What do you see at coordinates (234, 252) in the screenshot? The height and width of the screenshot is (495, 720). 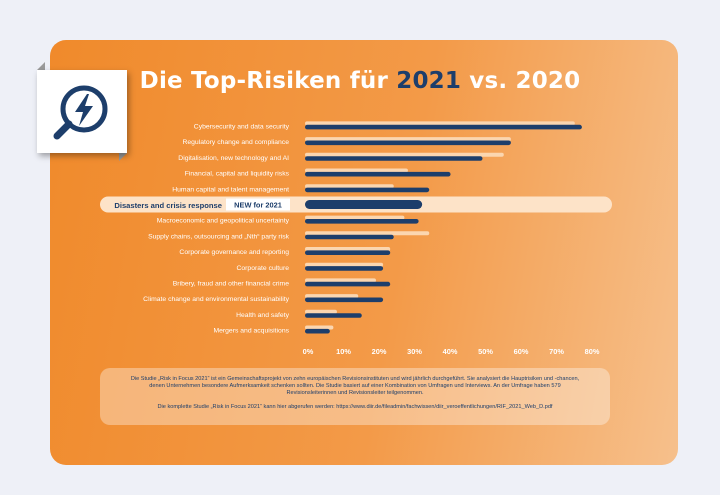 I see `category-label: Corporate governance and reporting` at bounding box center [234, 252].